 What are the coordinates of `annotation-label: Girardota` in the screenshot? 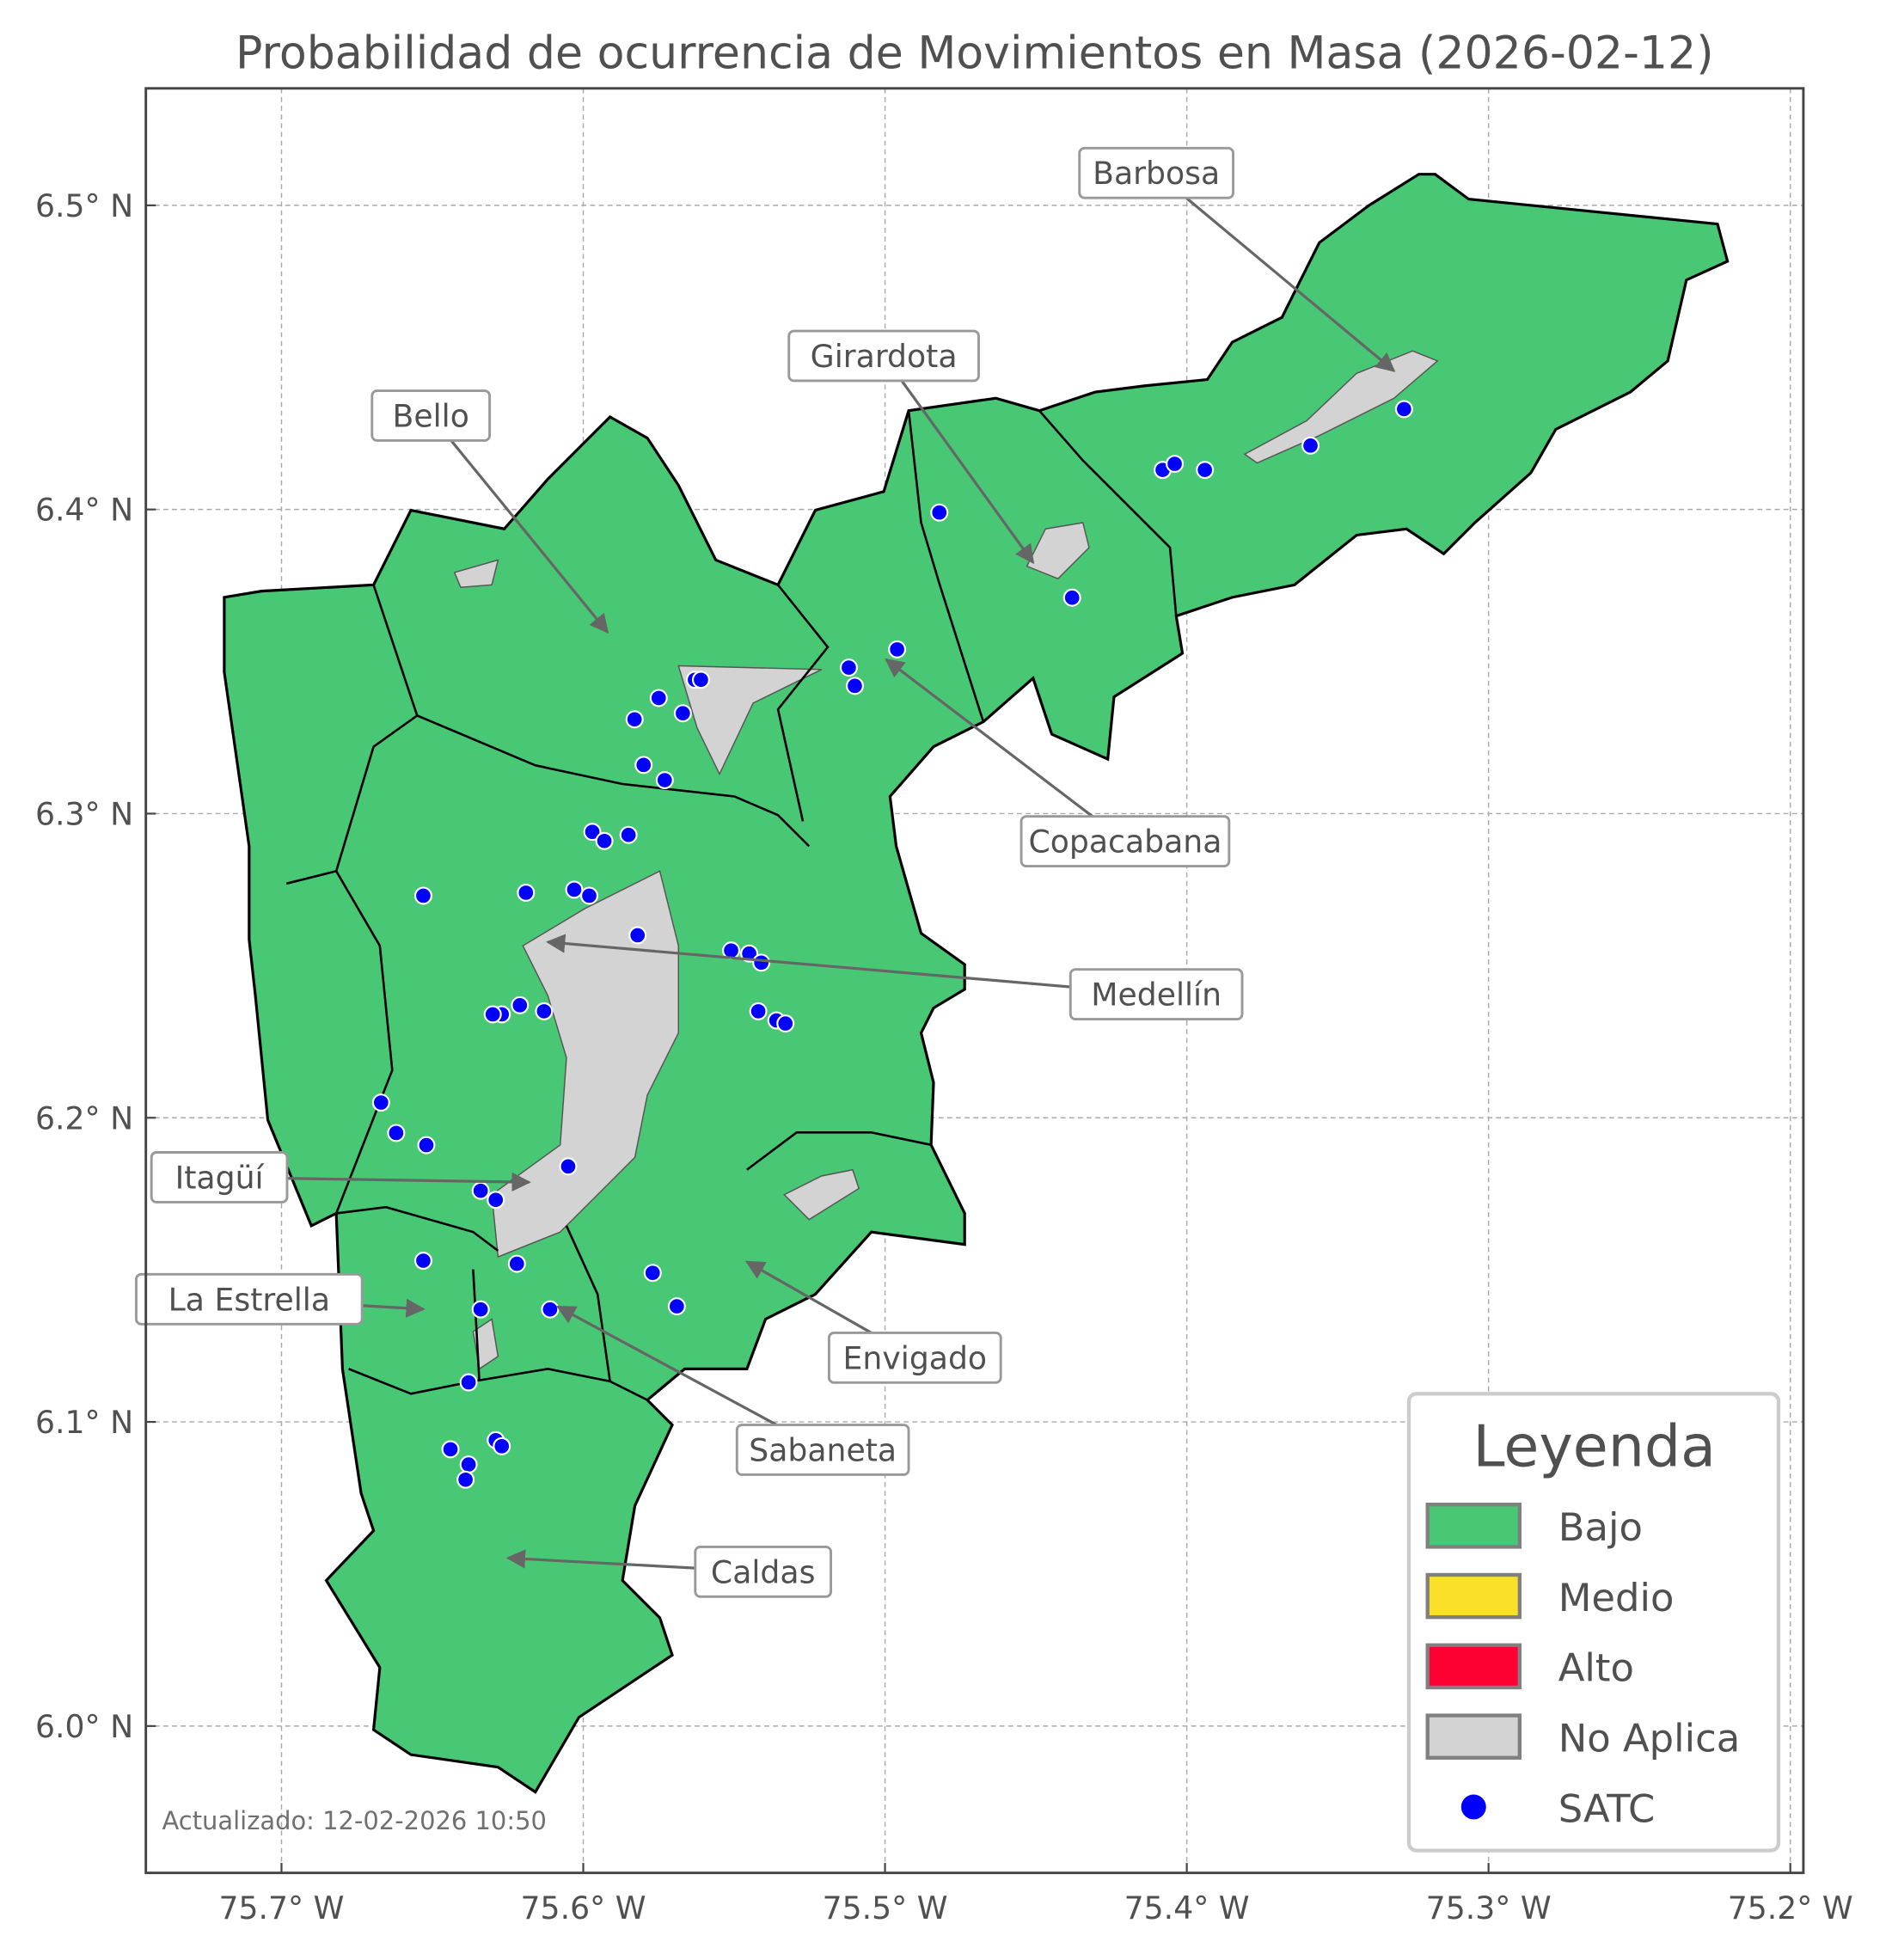 It's located at (884, 356).